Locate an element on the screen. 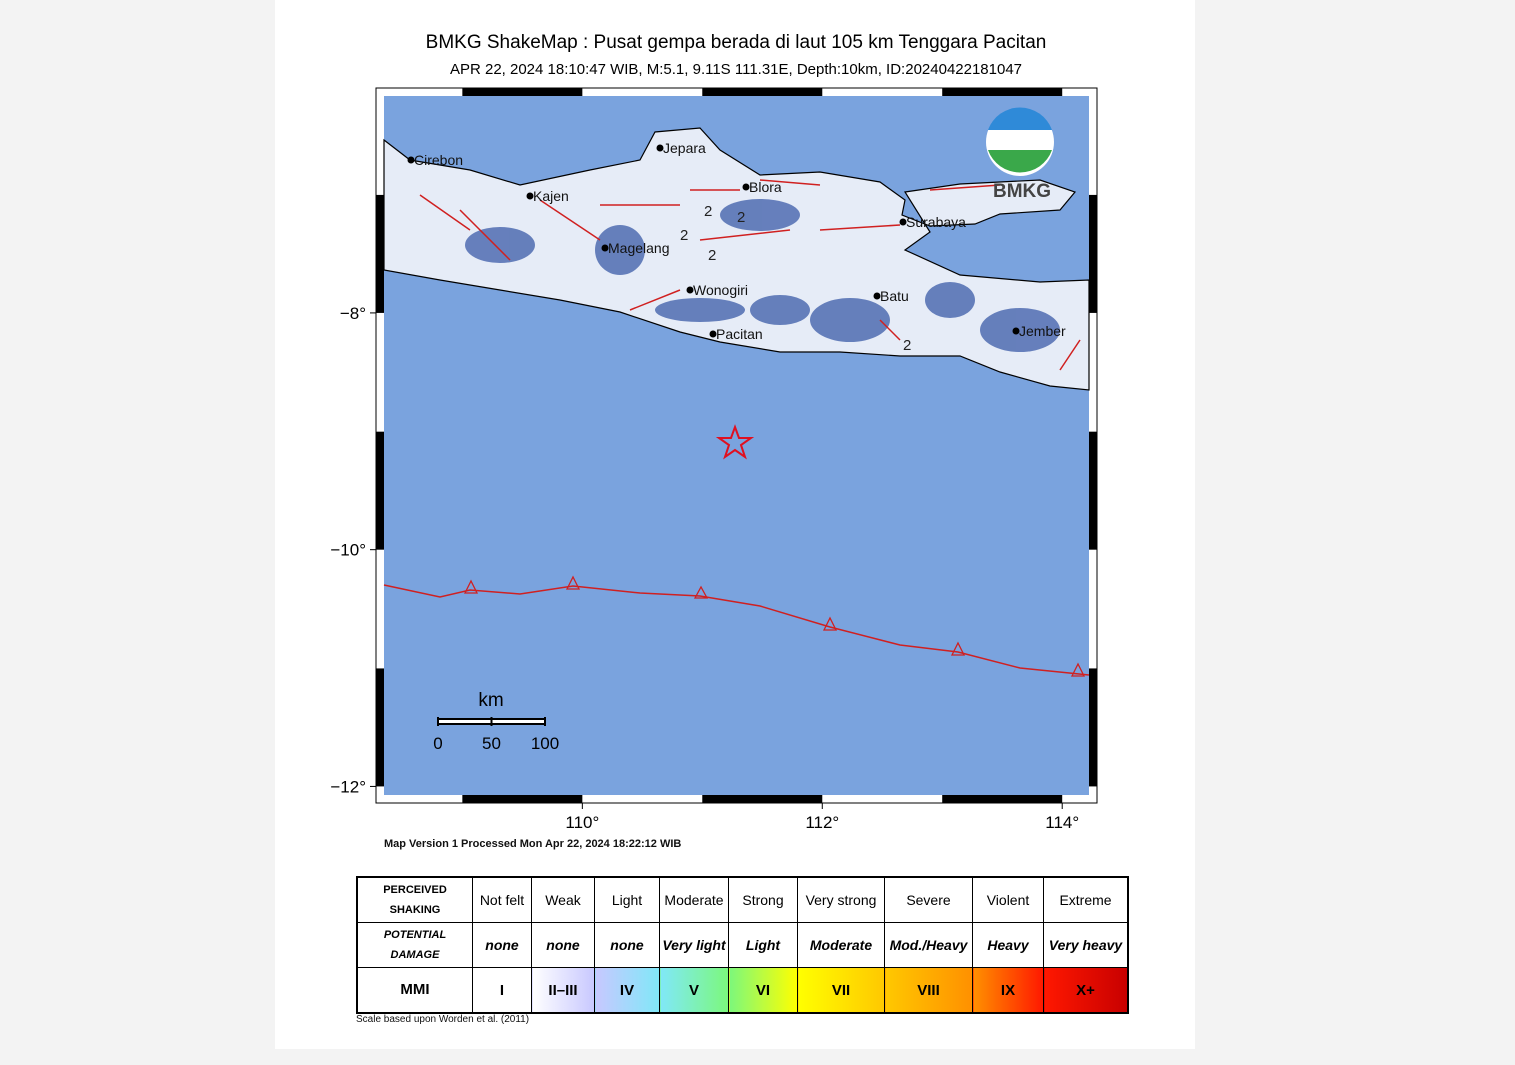 The height and width of the screenshot is (1065, 1515). legend-cell: Extreme is located at coordinates (1086, 899).